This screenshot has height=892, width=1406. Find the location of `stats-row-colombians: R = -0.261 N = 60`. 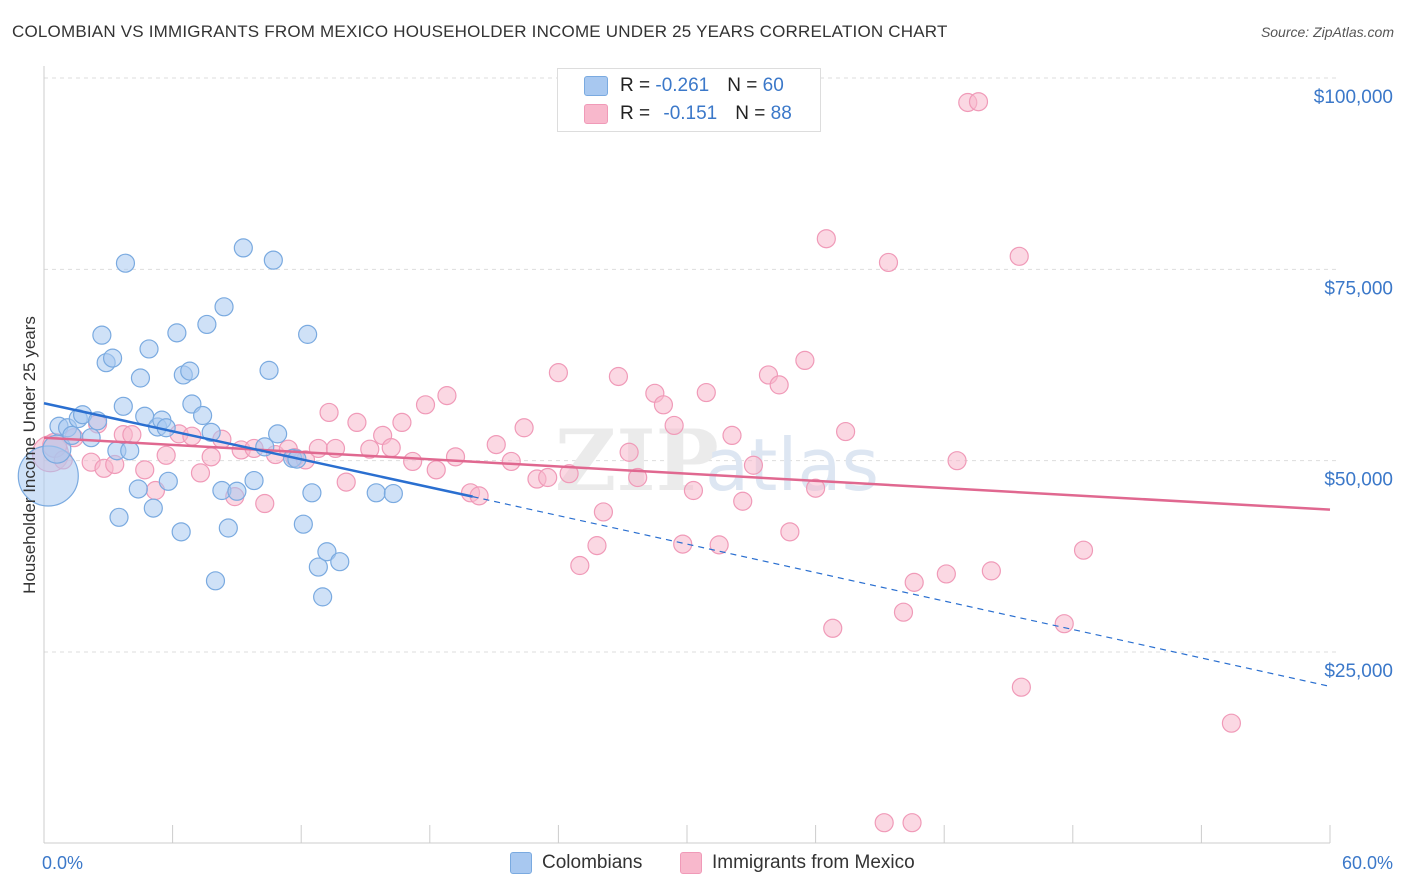

stats-row-colombians: R = -0.261 N = 60 is located at coordinates (684, 86).